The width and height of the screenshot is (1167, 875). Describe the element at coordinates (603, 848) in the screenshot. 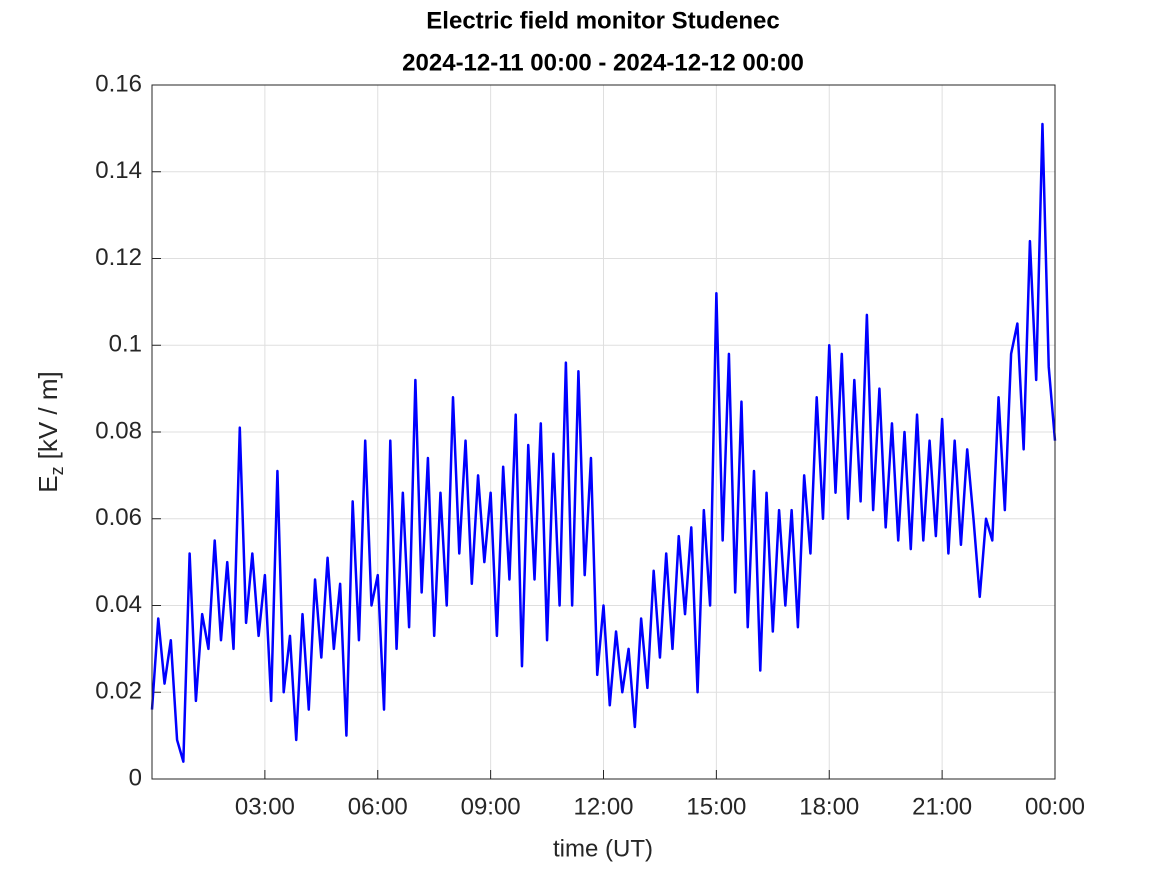

I see `x-axis-label: time (UT)` at that location.